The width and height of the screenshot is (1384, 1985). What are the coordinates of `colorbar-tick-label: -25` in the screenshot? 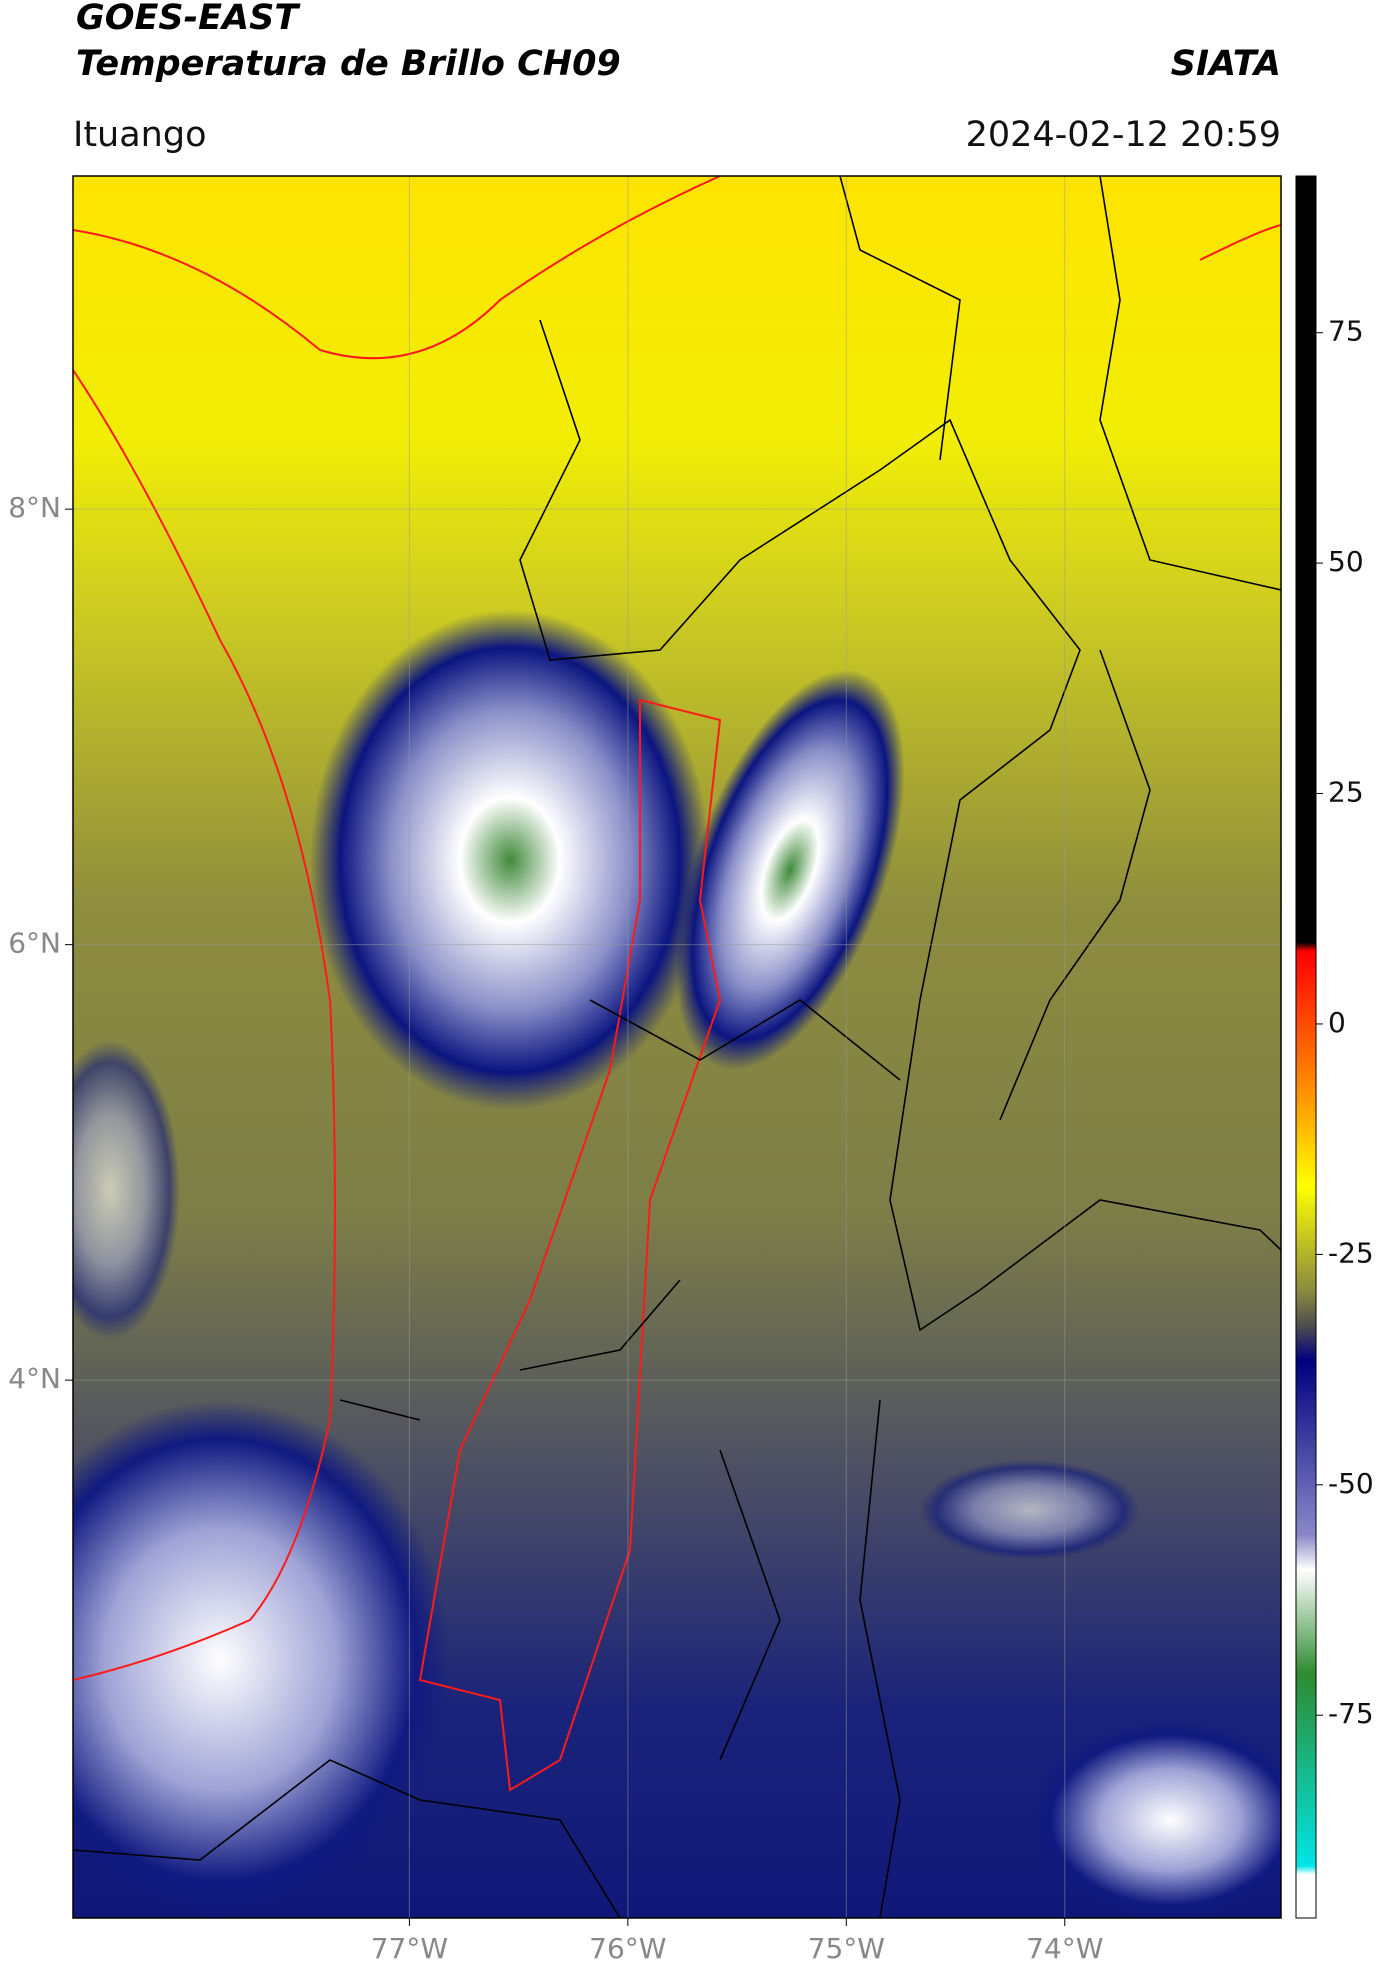 It's located at (1351, 1252).